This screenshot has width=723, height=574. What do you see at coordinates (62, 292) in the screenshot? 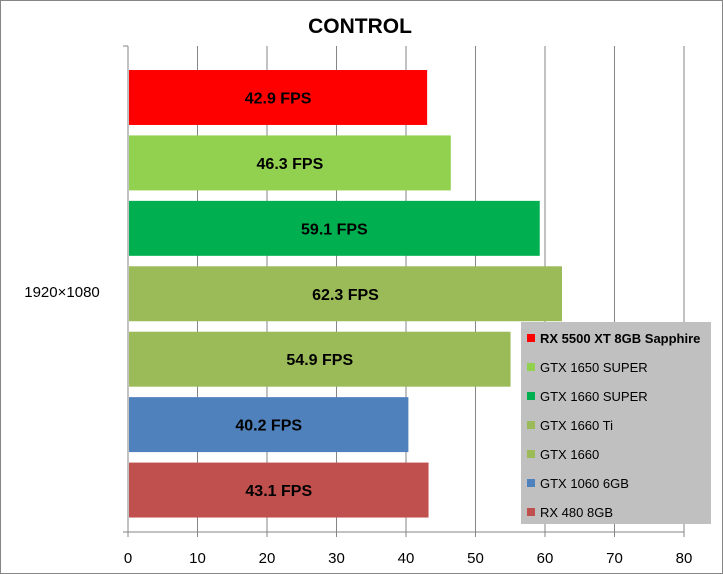
I see `y-category-label: 1920×1080` at bounding box center [62, 292].